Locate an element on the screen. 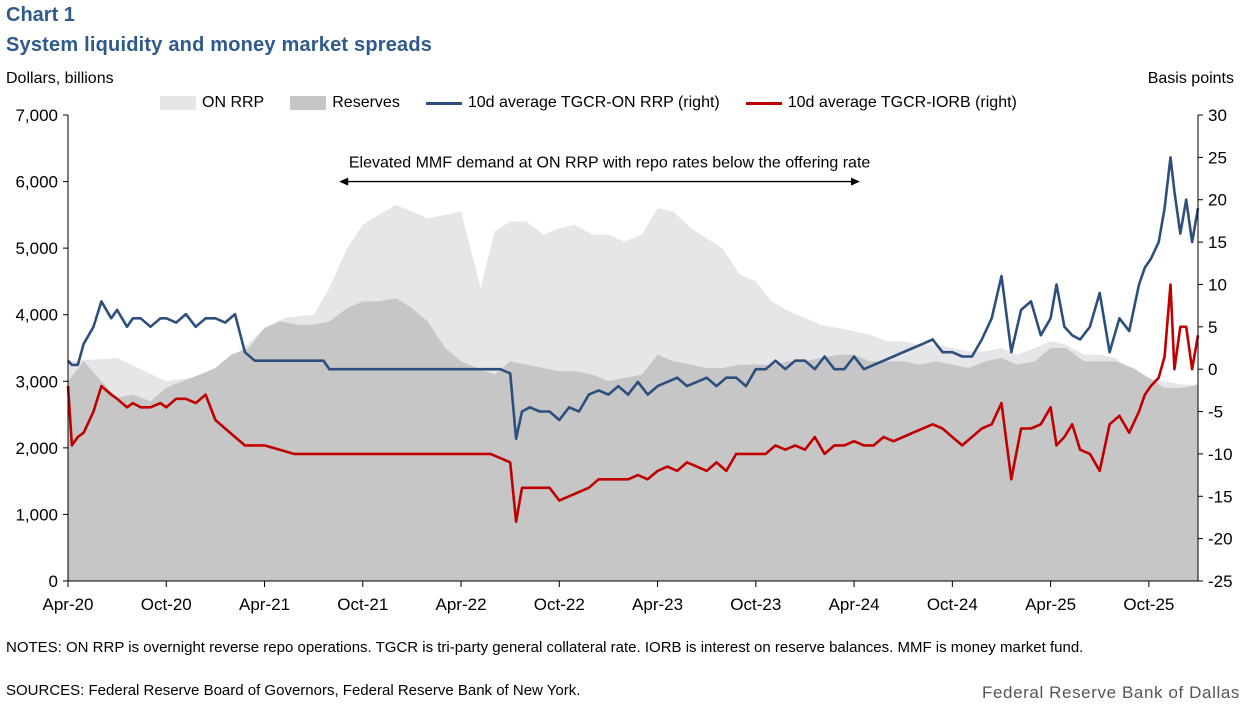 This screenshot has width=1246, height=706. right-tick-label: 15 is located at coordinates (1217, 242).